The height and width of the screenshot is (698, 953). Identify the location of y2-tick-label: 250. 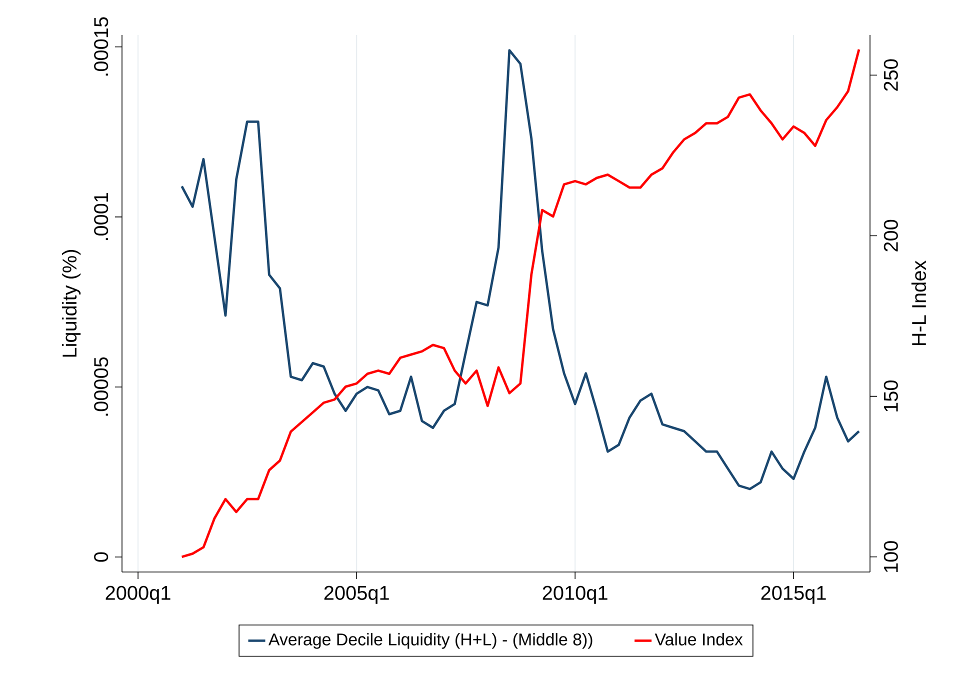
(891, 75).